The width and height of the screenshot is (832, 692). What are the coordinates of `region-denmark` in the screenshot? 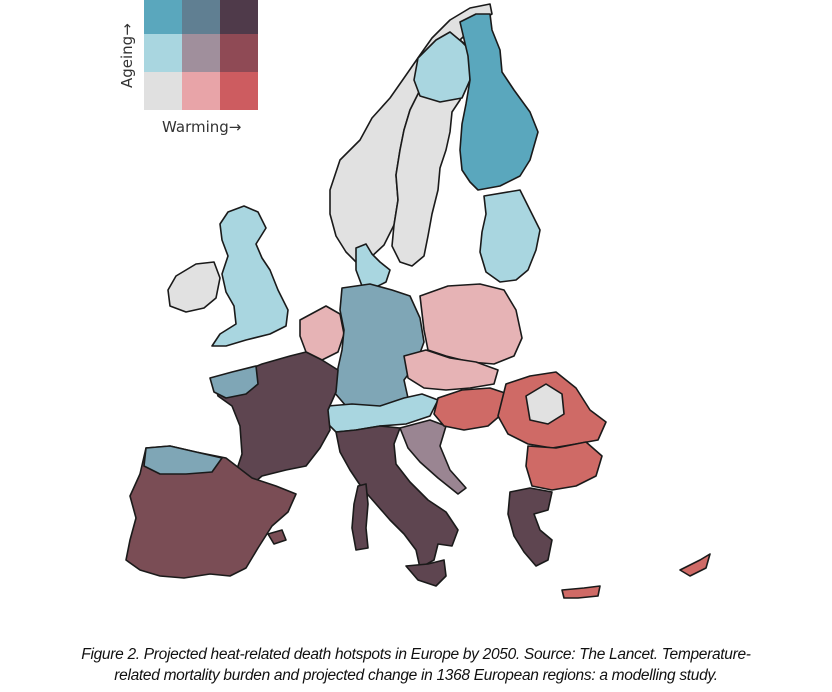 It's located at (373, 266).